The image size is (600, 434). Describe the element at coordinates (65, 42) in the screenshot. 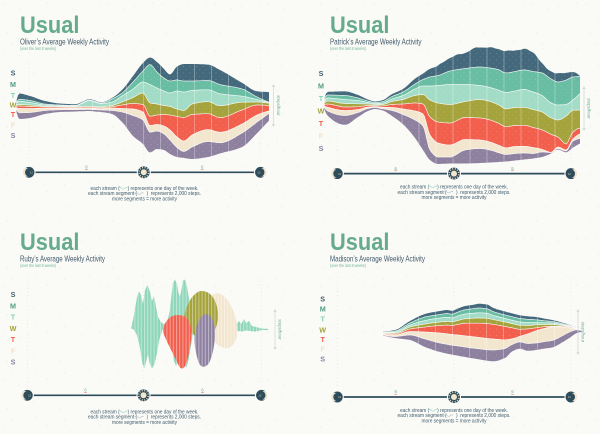

I see `svg-text:Oliver’s Average Weekly Activi: Oliver’s Average Weekly Activity` at that location.